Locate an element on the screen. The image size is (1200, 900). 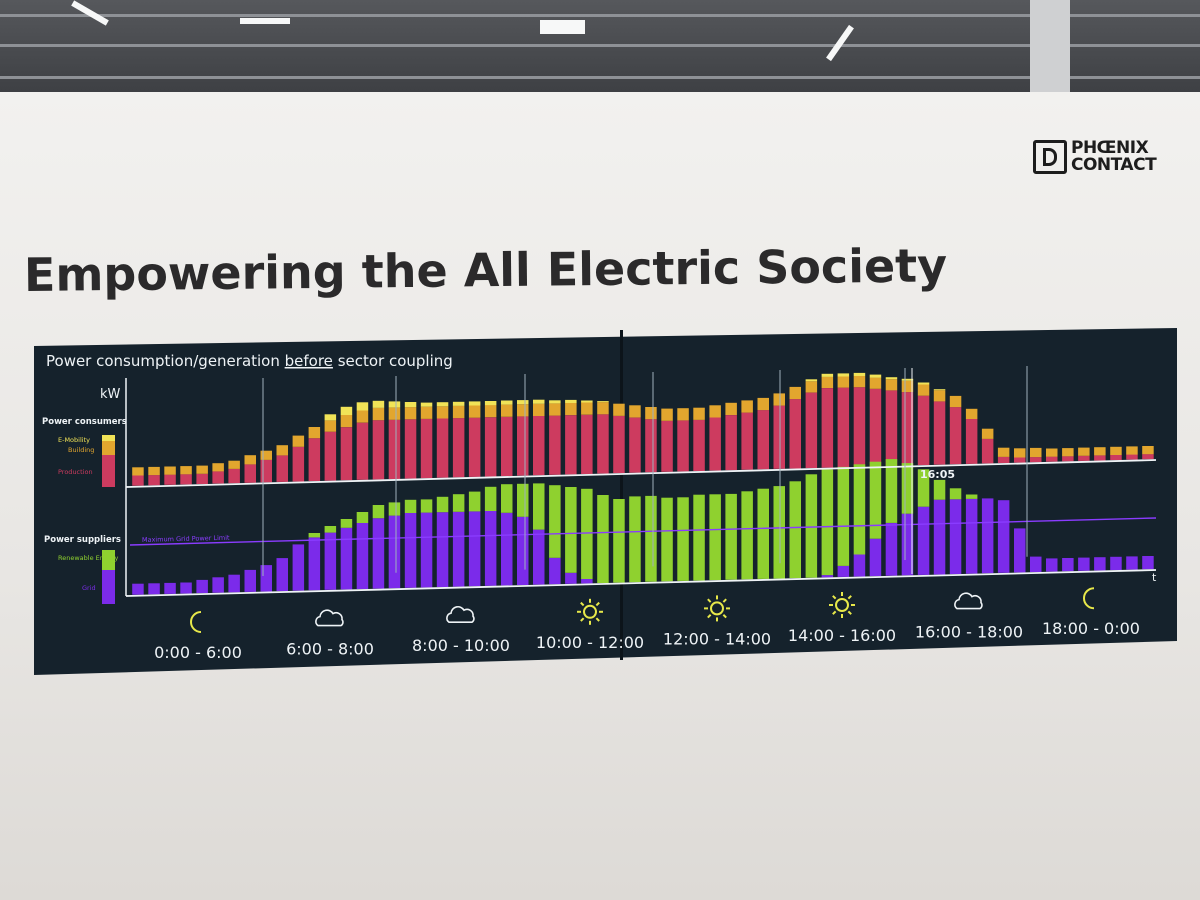
period-label: 18:00 - 0:00 is located at coordinates (1091, 628).